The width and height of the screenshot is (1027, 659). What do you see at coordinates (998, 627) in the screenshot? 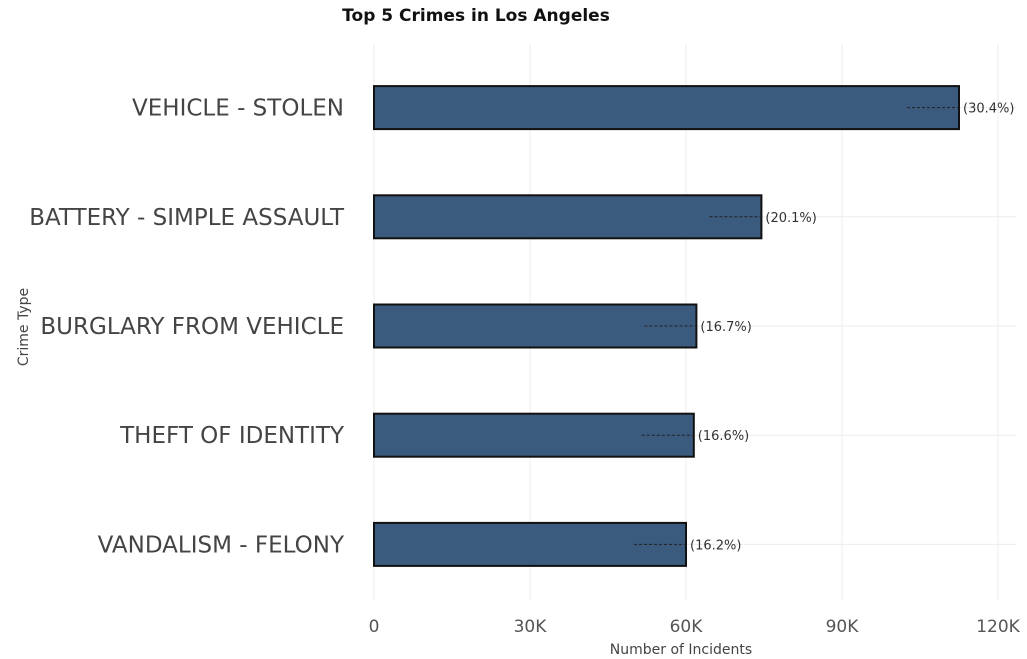
I see `x-tick-label: 120K` at bounding box center [998, 627].